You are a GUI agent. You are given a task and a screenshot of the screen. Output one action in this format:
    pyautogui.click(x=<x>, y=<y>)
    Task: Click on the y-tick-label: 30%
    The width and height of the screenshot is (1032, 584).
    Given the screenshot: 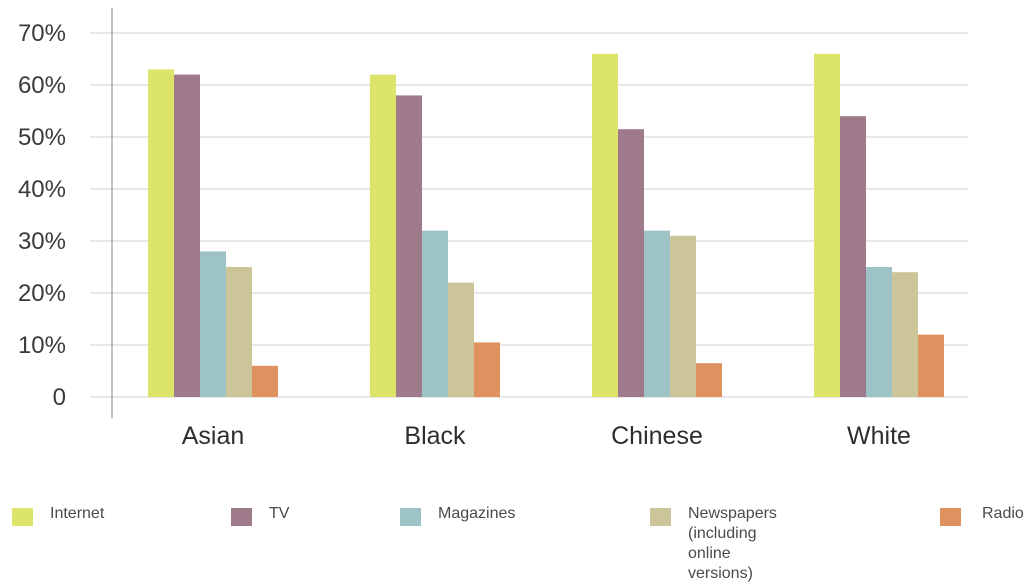 What is the action you would take?
    pyautogui.click(x=42, y=241)
    